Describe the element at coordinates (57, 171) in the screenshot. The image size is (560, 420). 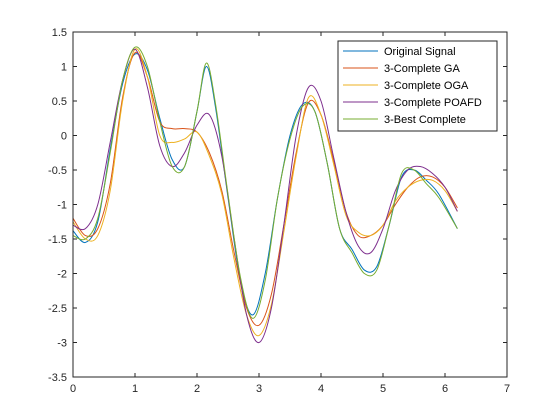
I see `y-tick-label: -0.5` at that location.